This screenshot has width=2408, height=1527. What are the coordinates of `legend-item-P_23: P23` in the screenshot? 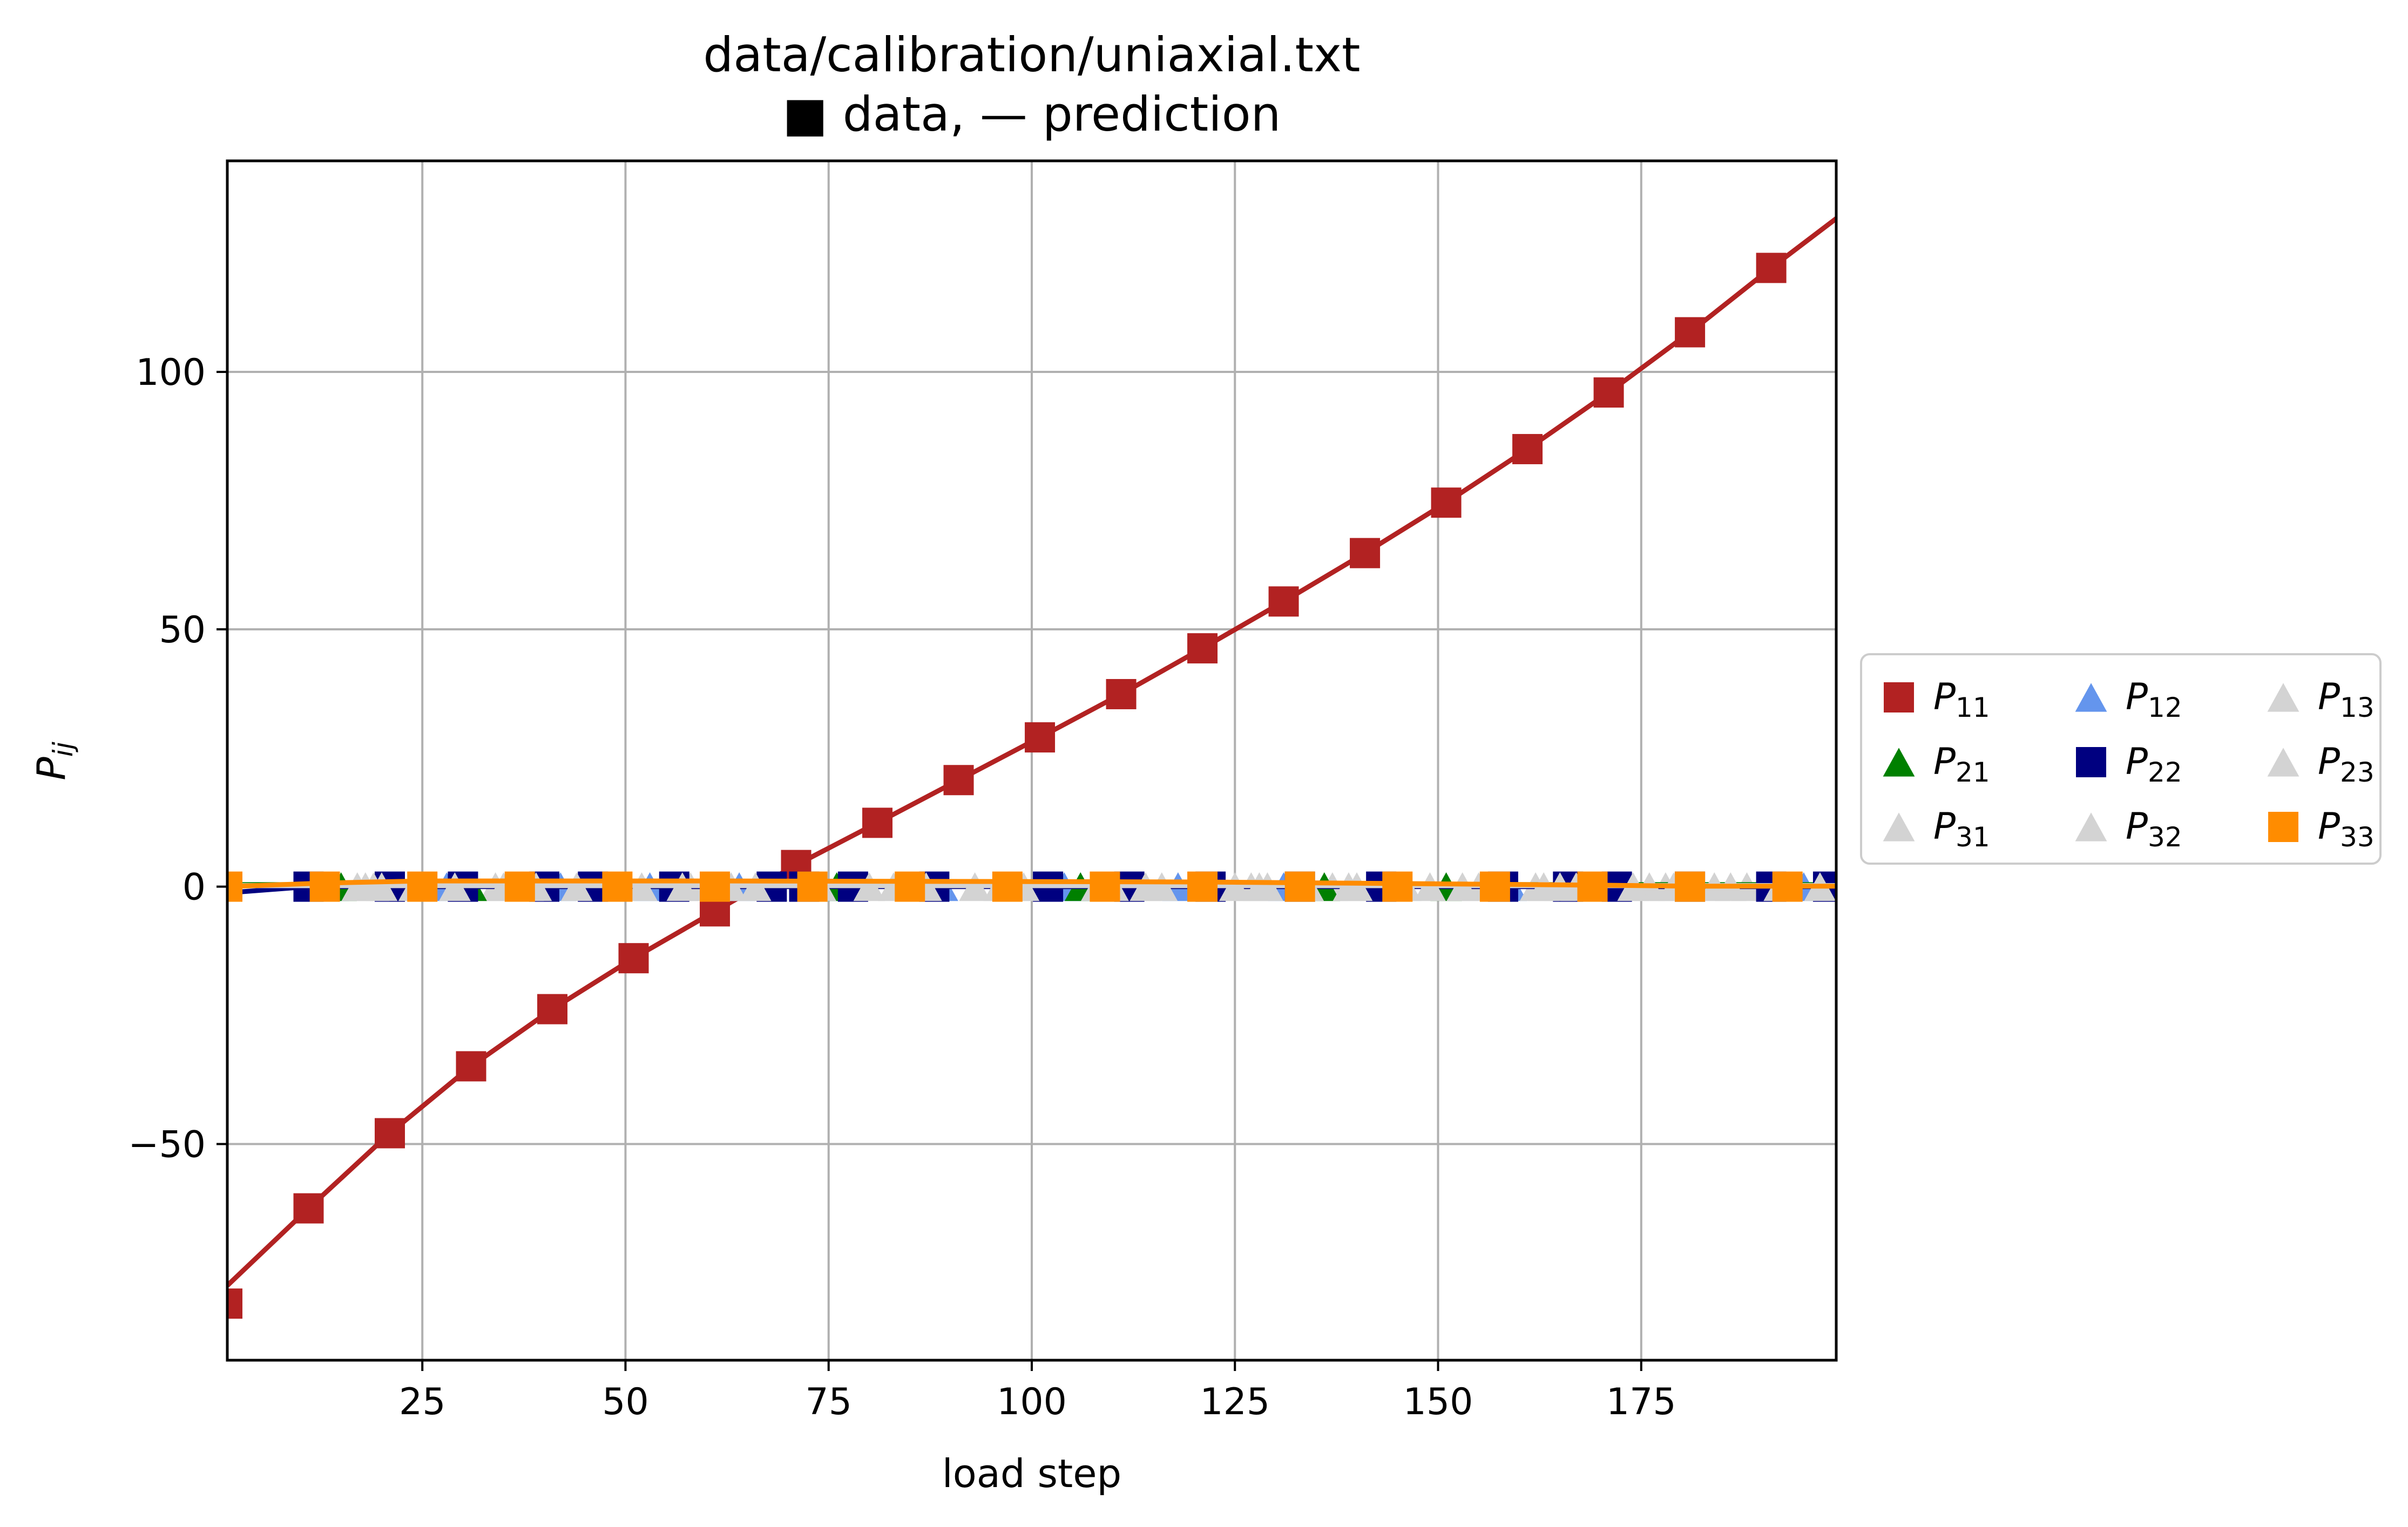 It's located at (2321, 764).